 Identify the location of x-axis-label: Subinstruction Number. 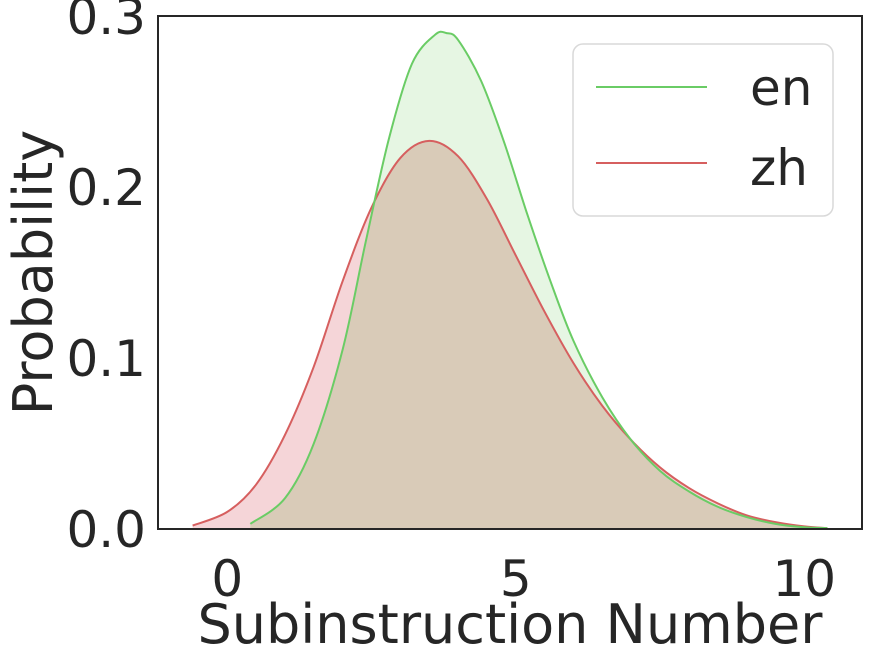
(511, 624).